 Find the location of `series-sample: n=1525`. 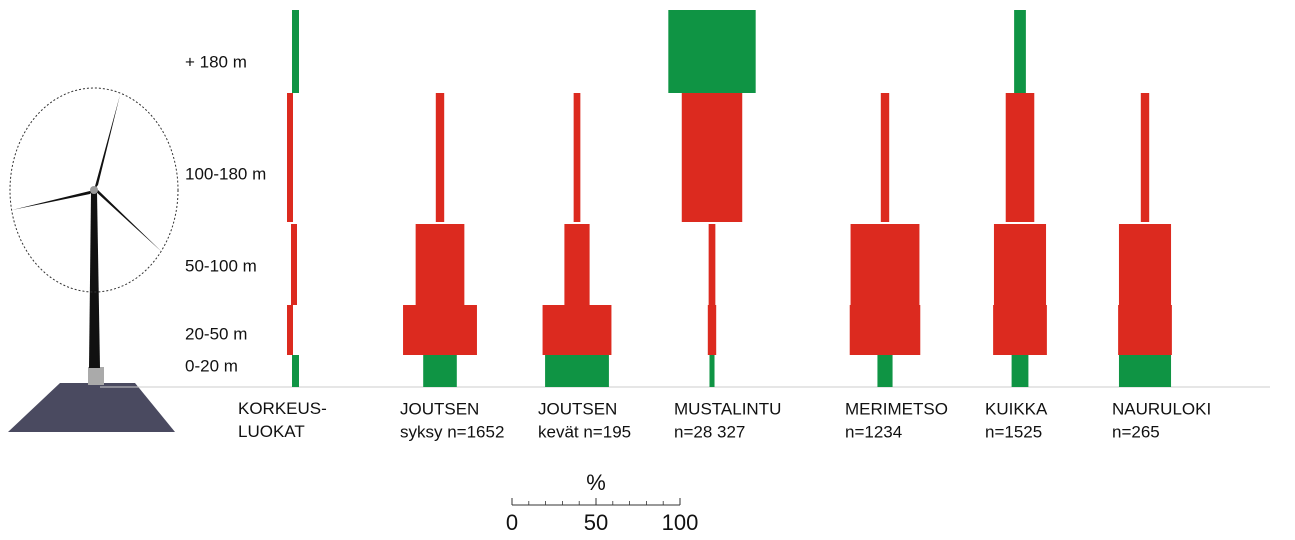

series-sample: n=1525 is located at coordinates (1013, 431).